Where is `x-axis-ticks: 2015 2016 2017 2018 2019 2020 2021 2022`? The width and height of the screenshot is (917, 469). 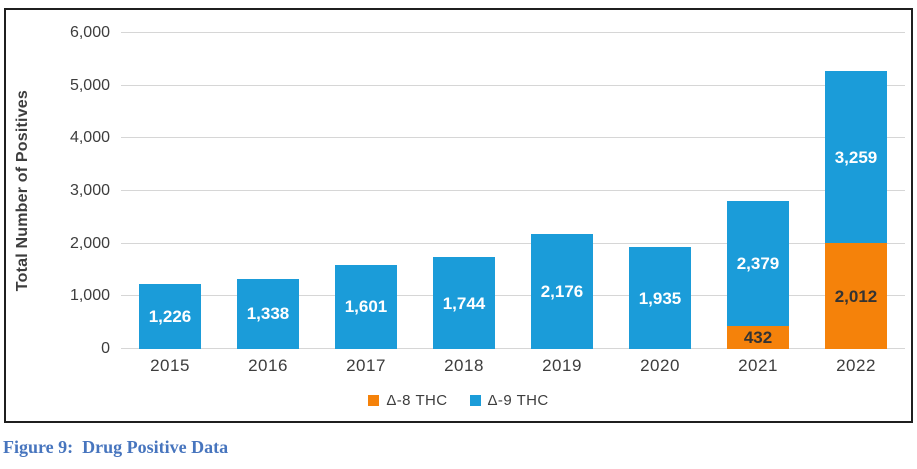
x-axis-ticks: 2015 2016 2017 2018 2019 2020 2021 2022 is located at coordinates (513, 366).